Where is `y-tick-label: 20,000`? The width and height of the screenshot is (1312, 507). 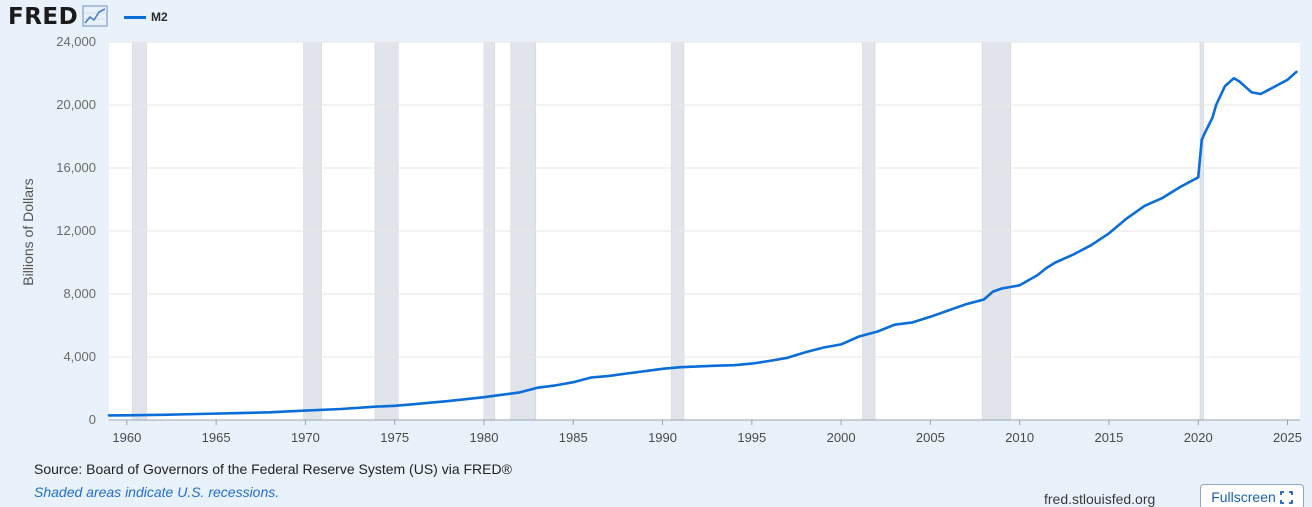
y-tick-label: 20,000 is located at coordinates (76, 104).